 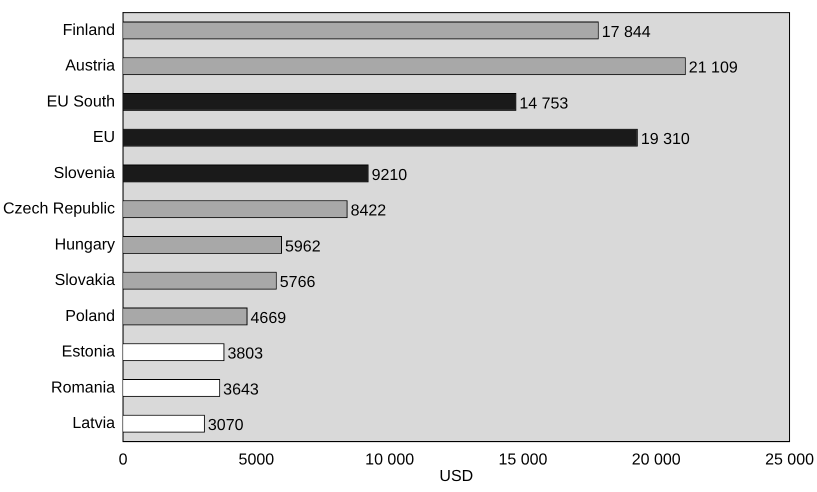 What do you see at coordinates (241, 389) in the screenshot?
I see `data-label: 3643` at bounding box center [241, 389].